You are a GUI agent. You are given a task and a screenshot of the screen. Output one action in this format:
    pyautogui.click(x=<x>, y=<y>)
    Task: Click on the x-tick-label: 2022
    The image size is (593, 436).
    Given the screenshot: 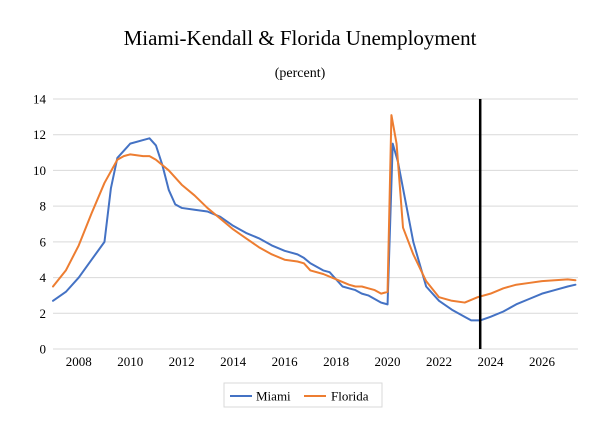 What is the action you would take?
    pyautogui.click(x=439, y=361)
    